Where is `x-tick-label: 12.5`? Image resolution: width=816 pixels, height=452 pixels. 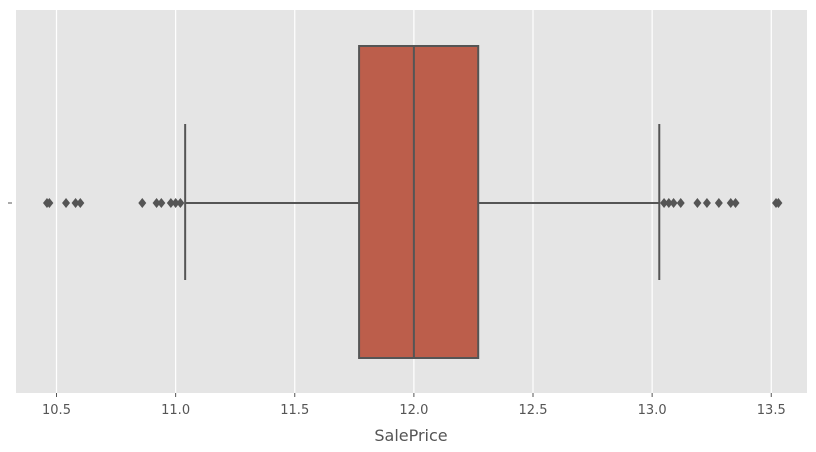
x-tick-label: 12.5 is located at coordinates (533, 410).